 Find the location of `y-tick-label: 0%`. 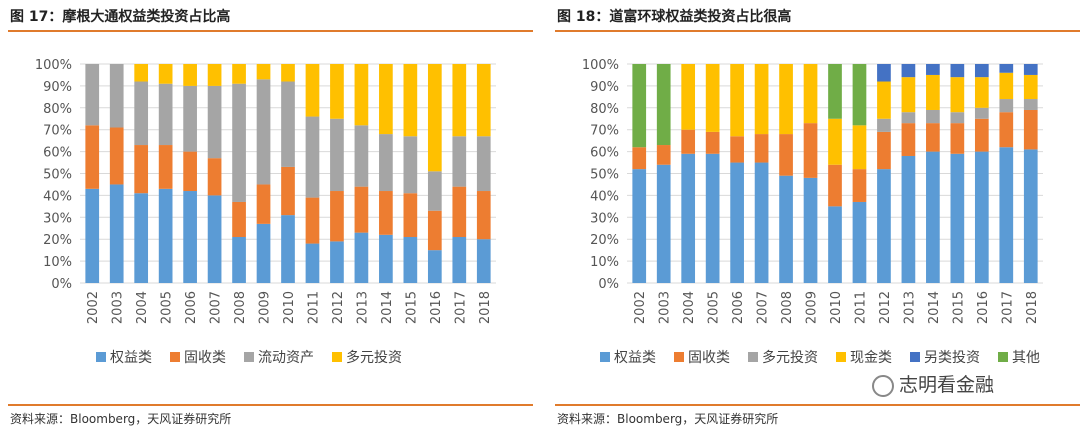

y-tick-label: 0% is located at coordinates (61, 284).